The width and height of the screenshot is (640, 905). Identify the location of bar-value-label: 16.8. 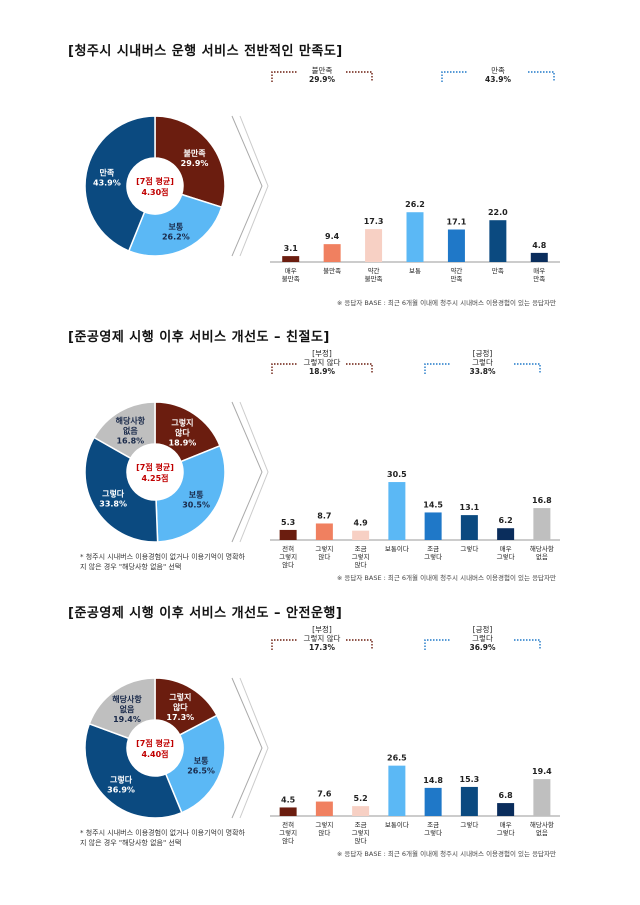
(542, 500).